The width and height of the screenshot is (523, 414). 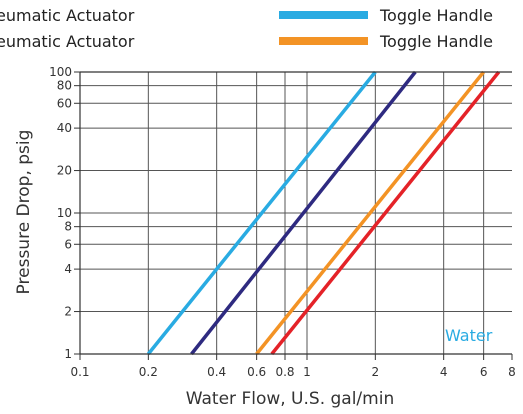 What do you see at coordinates (79, 372) in the screenshot?
I see `x-tick-label: 0.1` at bounding box center [79, 372].